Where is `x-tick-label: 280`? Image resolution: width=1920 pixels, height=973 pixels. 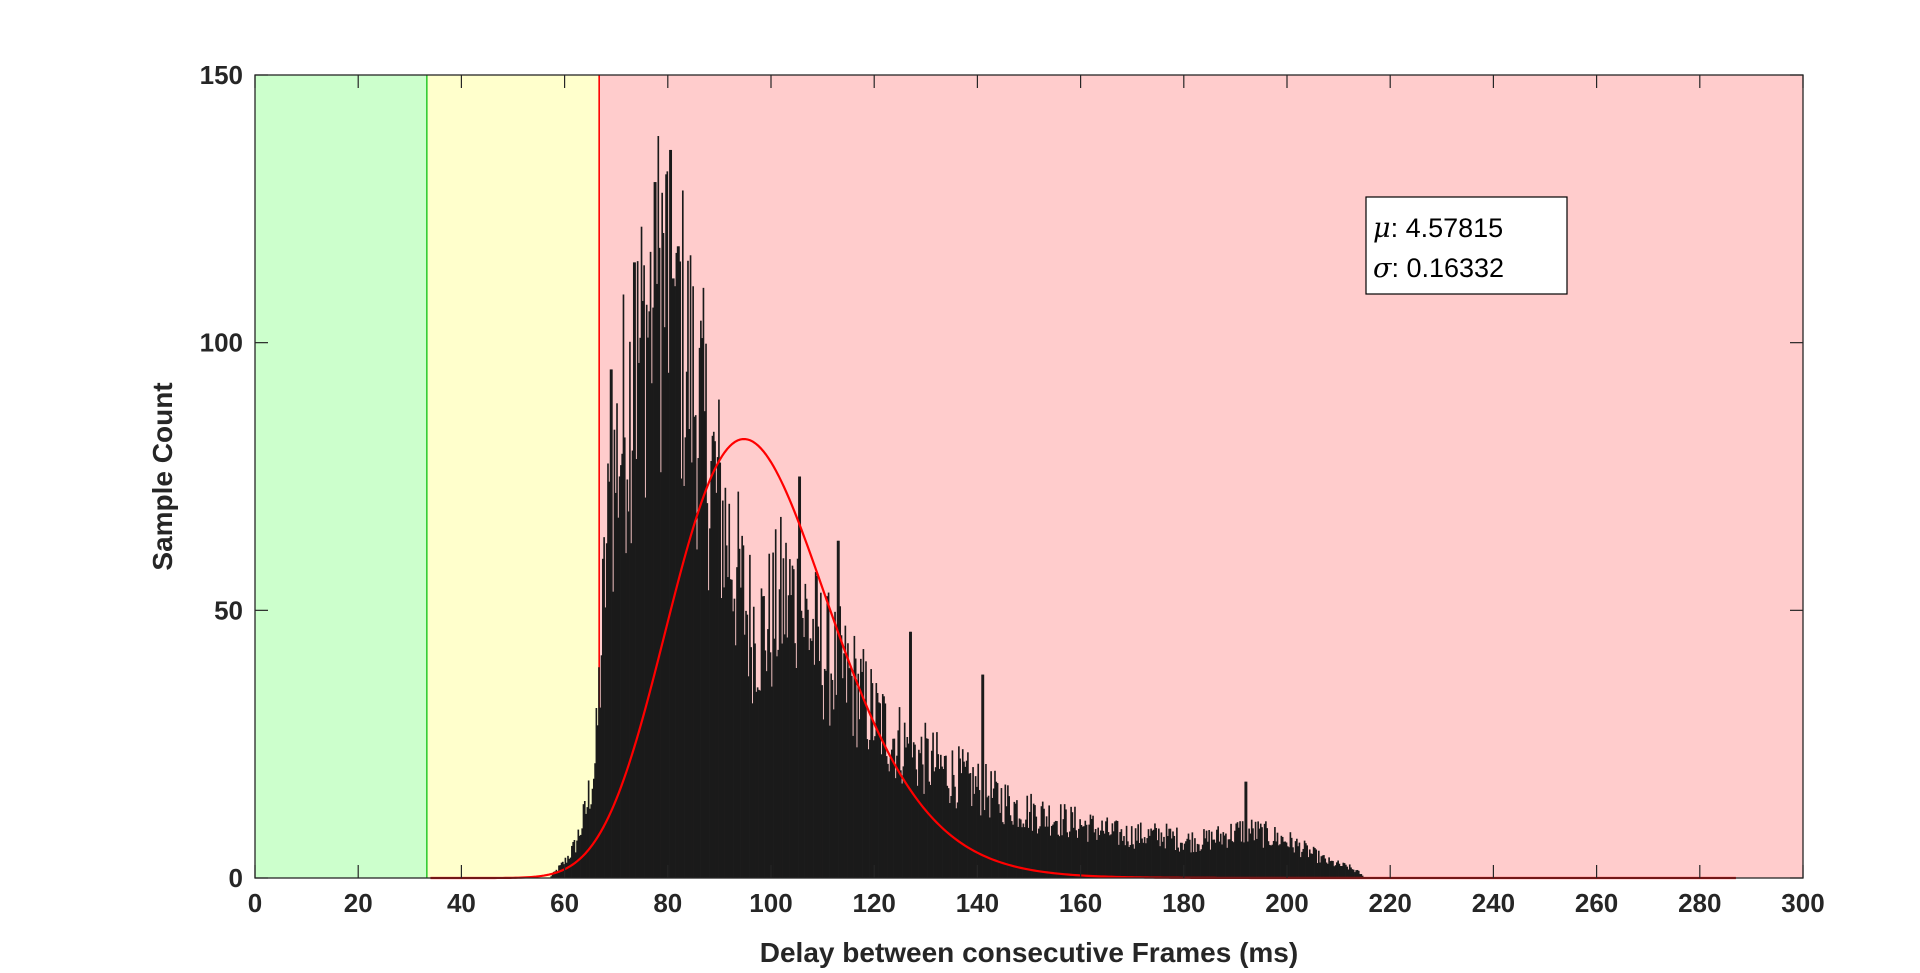 x-tick-label: 280 is located at coordinates (1699, 903).